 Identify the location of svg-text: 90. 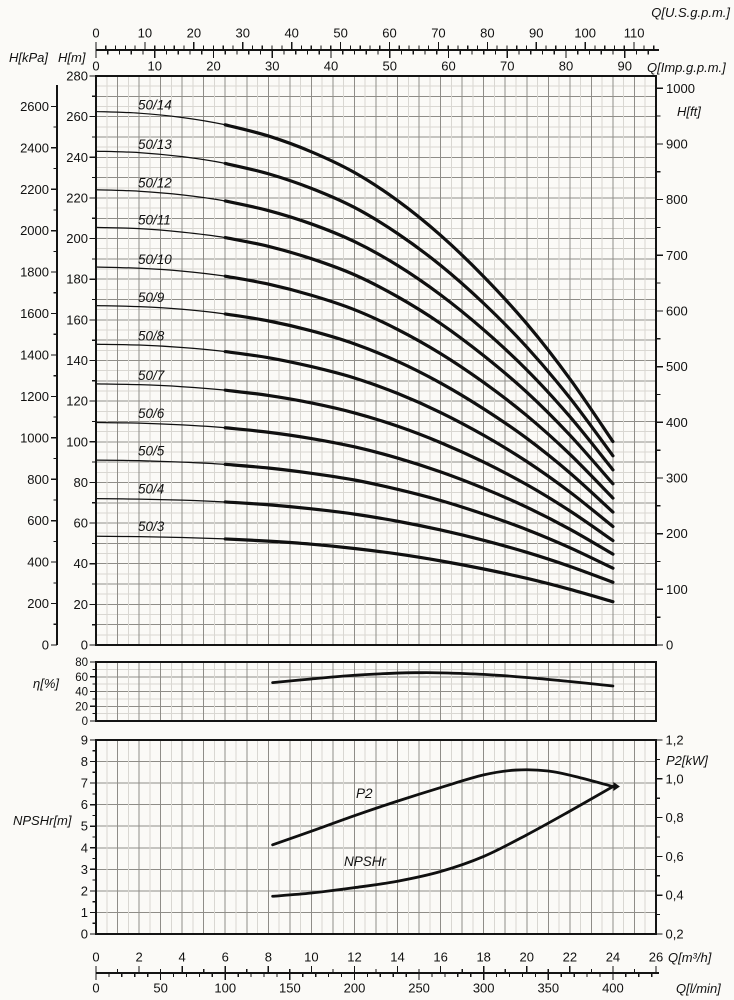
(536, 33).